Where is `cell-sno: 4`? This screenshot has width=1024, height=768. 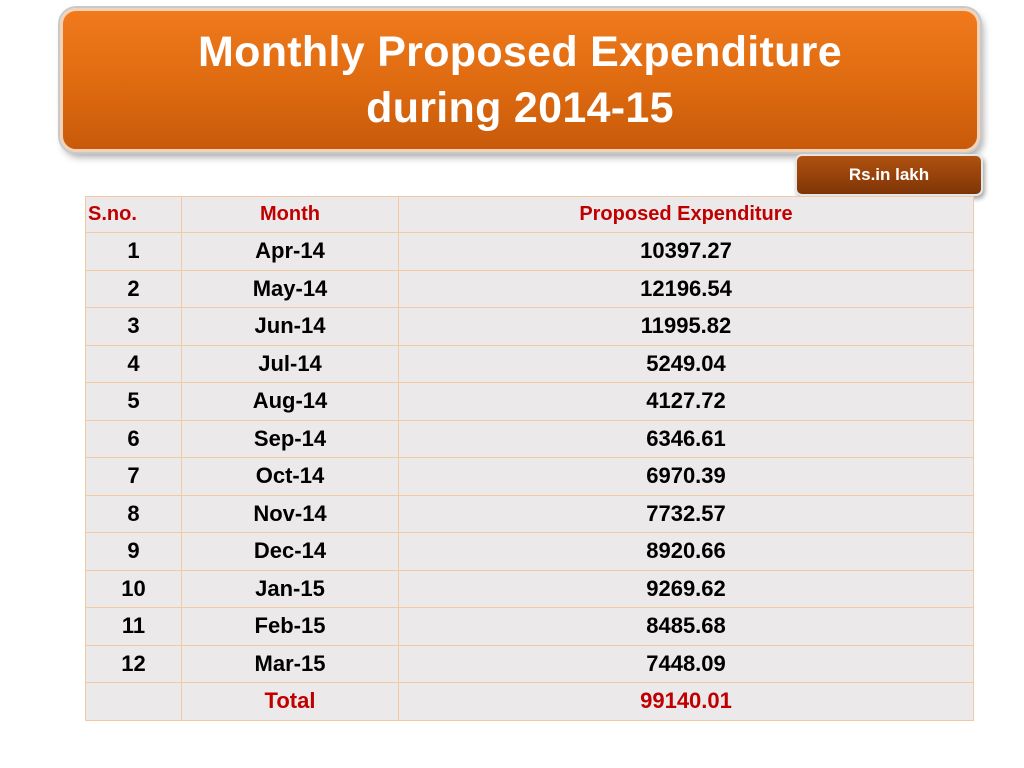
cell-sno: 4 is located at coordinates (133, 363).